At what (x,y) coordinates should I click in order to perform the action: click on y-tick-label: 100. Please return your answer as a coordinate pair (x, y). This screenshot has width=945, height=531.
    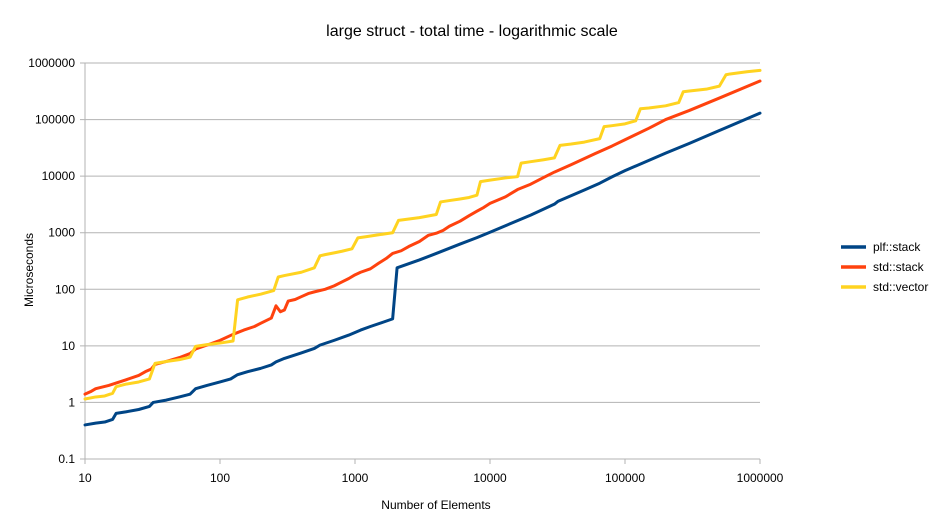
    Looking at the image, I should click on (65, 289).